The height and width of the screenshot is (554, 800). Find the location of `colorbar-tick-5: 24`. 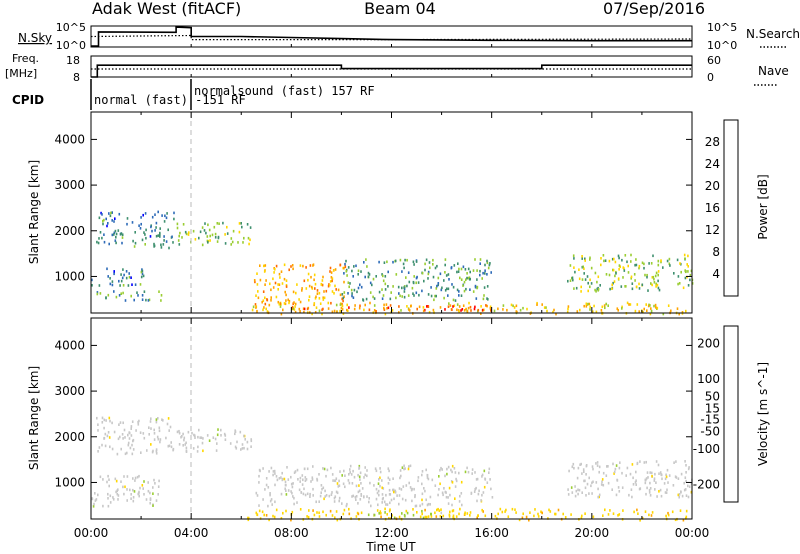

colorbar-tick-5: 24 is located at coordinates (712, 164).